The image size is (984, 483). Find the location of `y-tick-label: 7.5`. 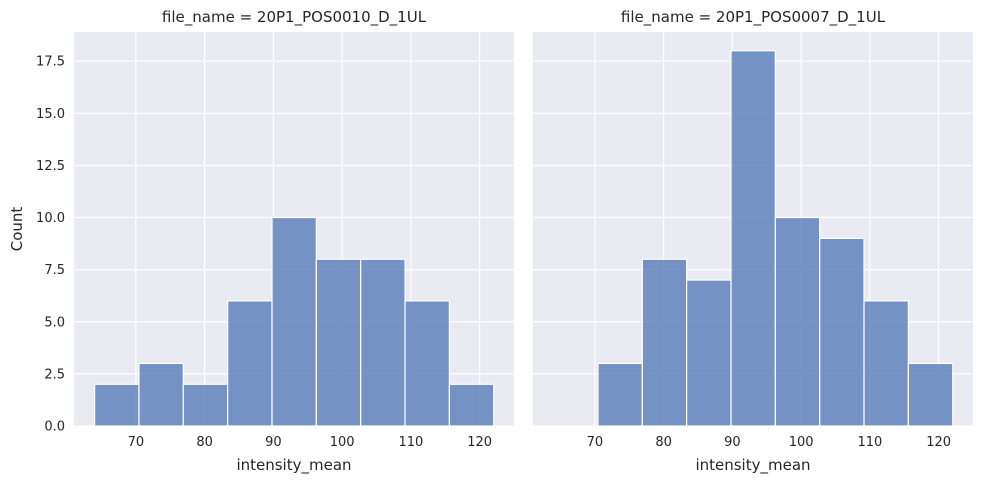

y-tick-label: 7.5 is located at coordinates (54, 270).